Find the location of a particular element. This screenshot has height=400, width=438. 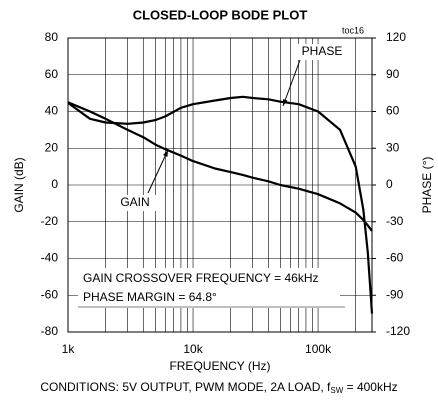

y2-tick-label: 60 is located at coordinates (393, 111).